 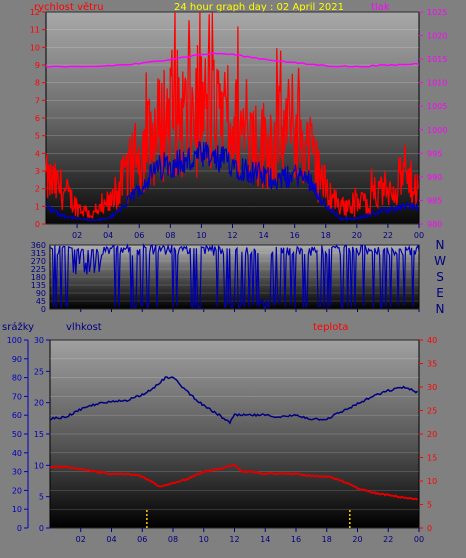 What do you see at coordinates (432, 364) in the screenshot?
I see `temperature-tick-label: 35` at bounding box center [432, 364].